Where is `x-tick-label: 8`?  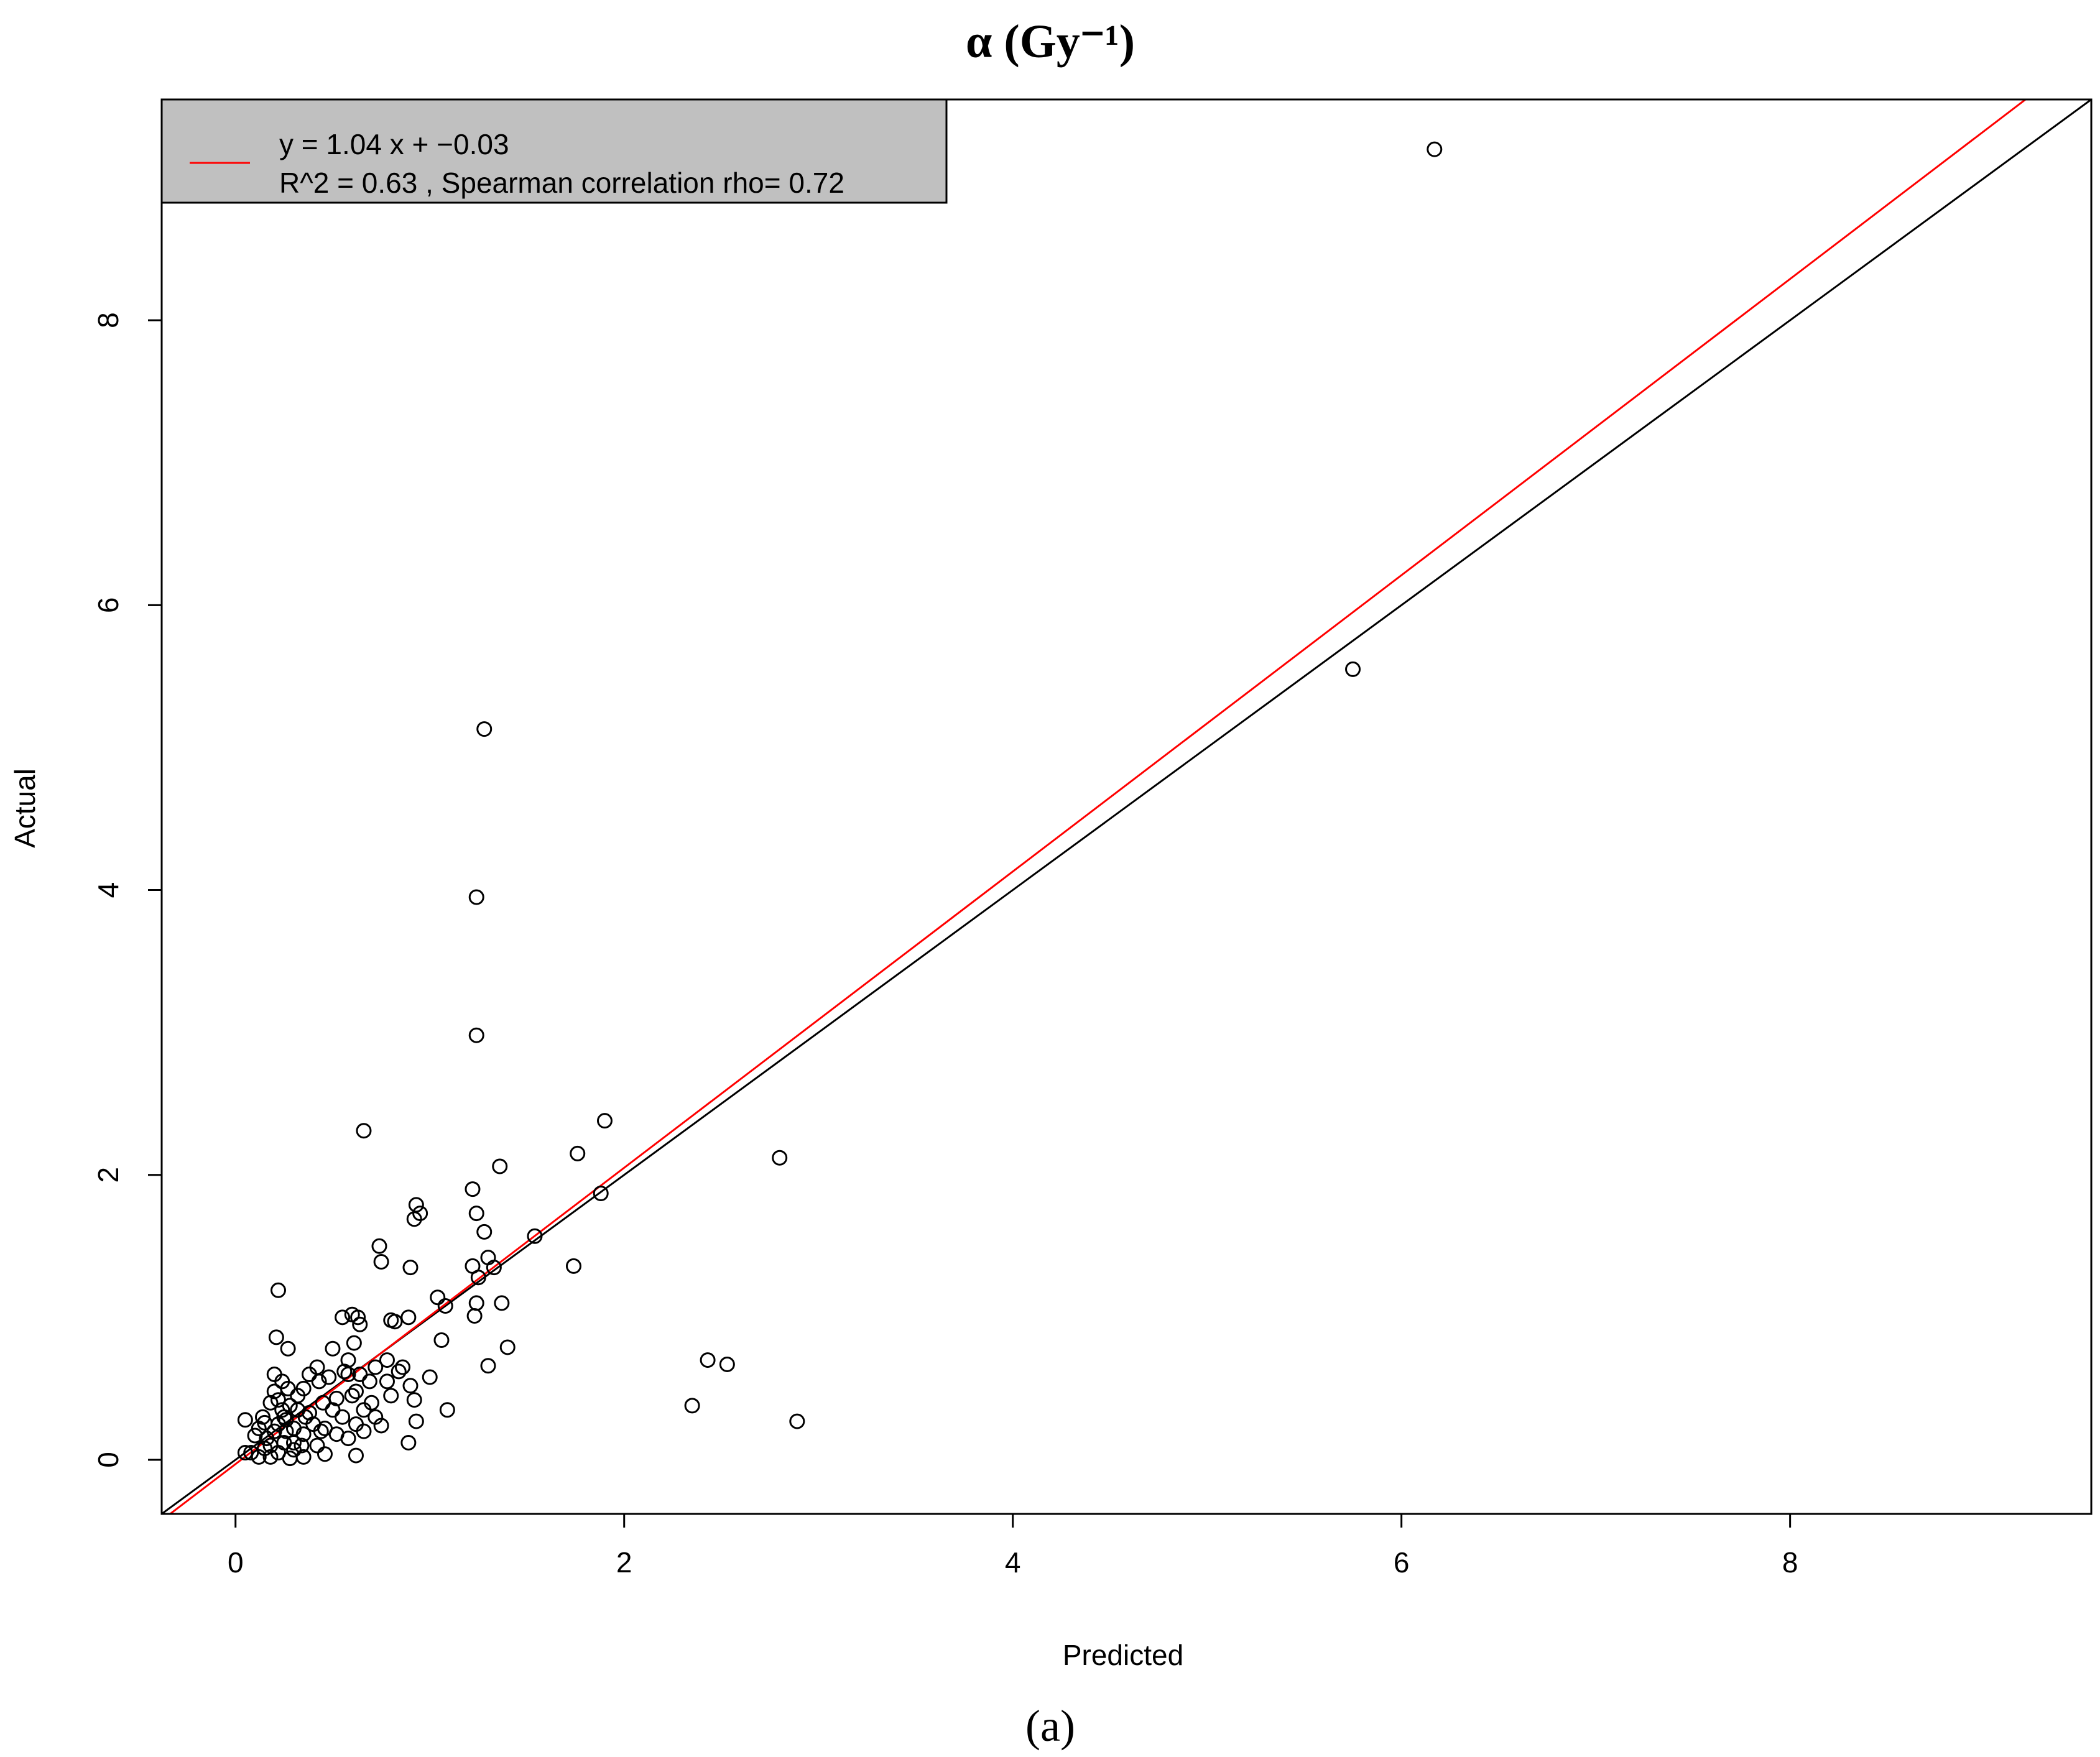 x-tick-label: 8 is located at coordinates (1790, 1562).